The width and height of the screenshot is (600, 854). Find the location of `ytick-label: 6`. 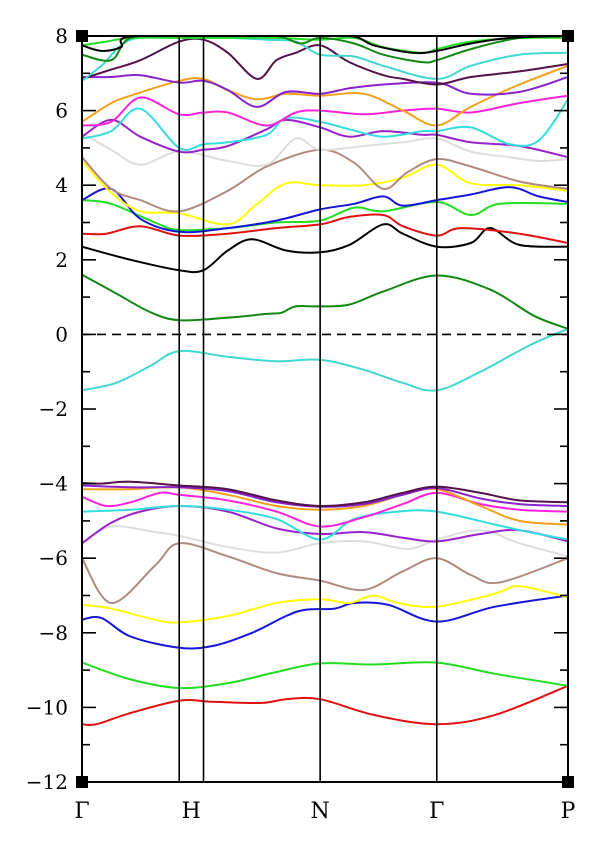

ytick-label: 6 is located at coordinates (61, 111).